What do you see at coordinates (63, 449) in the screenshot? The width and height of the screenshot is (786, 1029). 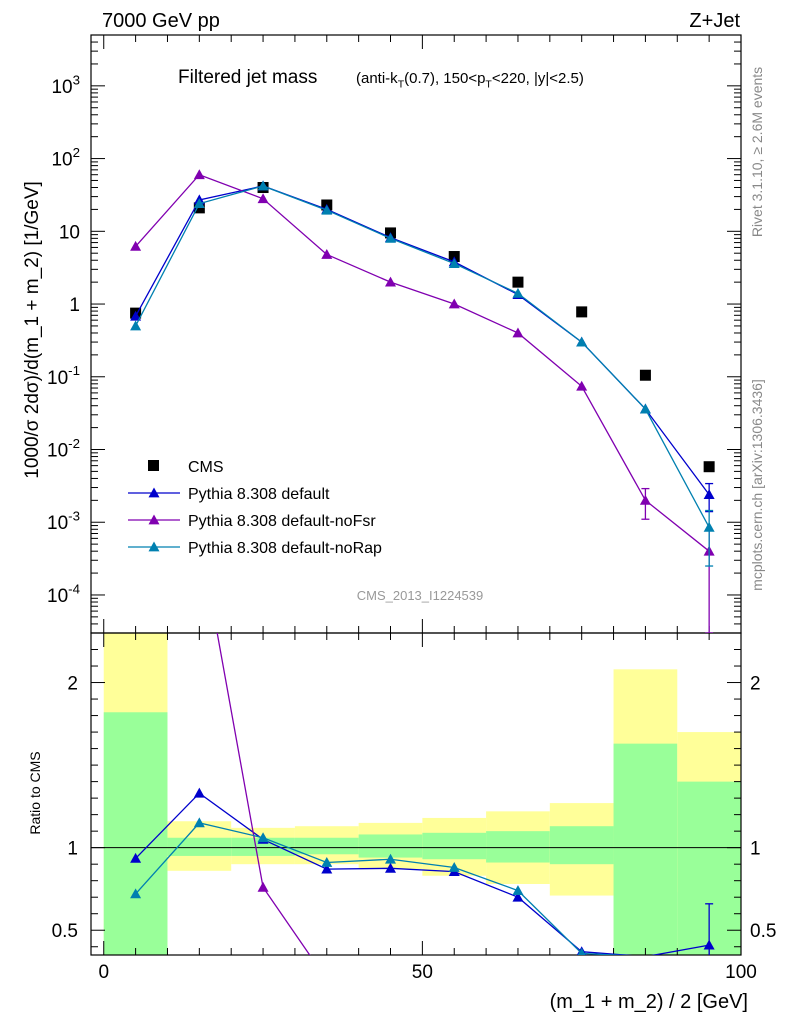 I see `y-tick-label: 10-2​` at bounding box center [63, 449].